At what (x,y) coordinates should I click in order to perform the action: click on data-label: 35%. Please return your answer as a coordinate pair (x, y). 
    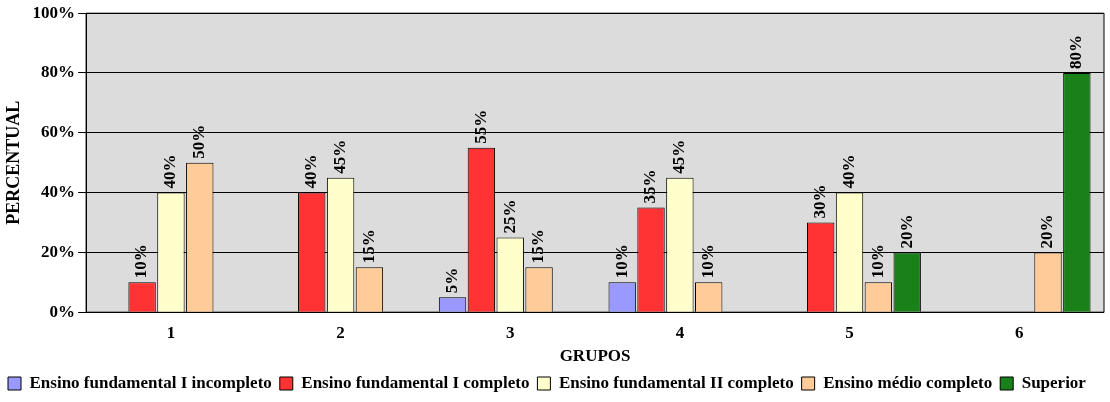
    Looking at the image, I should click on (650, 186).